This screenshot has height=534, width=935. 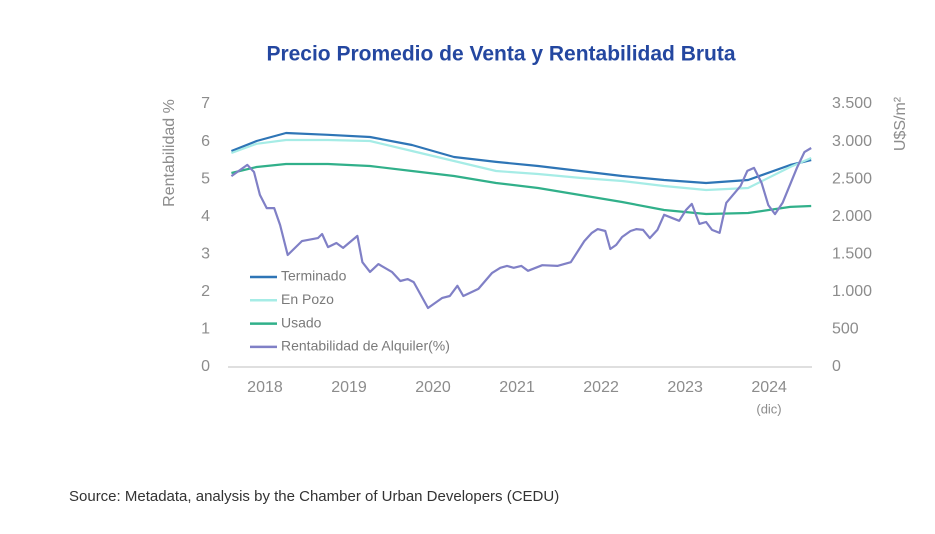 I want to click on y2-tick-label: 2.000, so click(x=852, y=216).